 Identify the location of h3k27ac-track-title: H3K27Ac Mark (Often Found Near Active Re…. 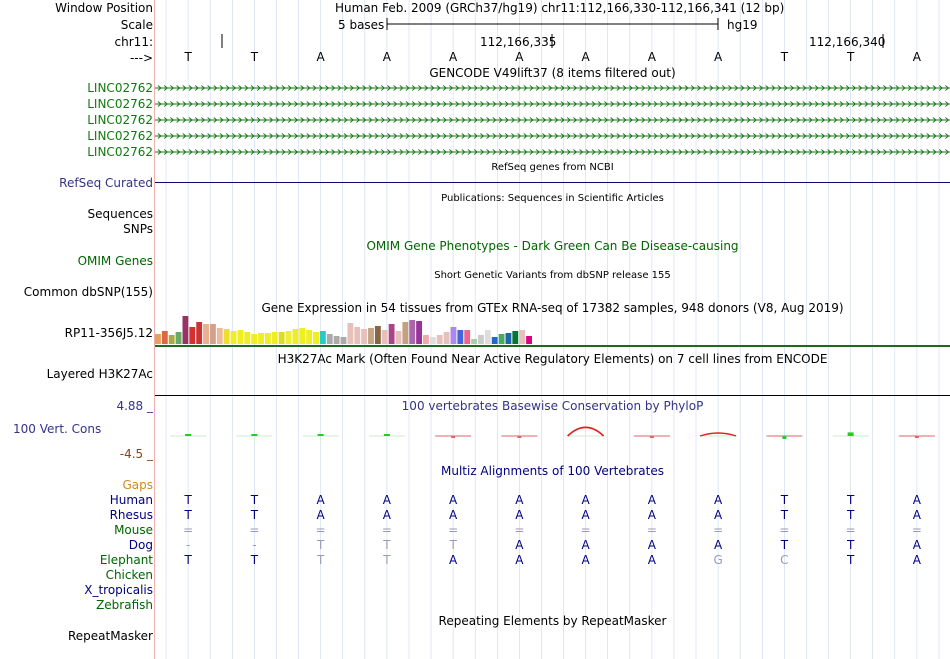
(552, 359).